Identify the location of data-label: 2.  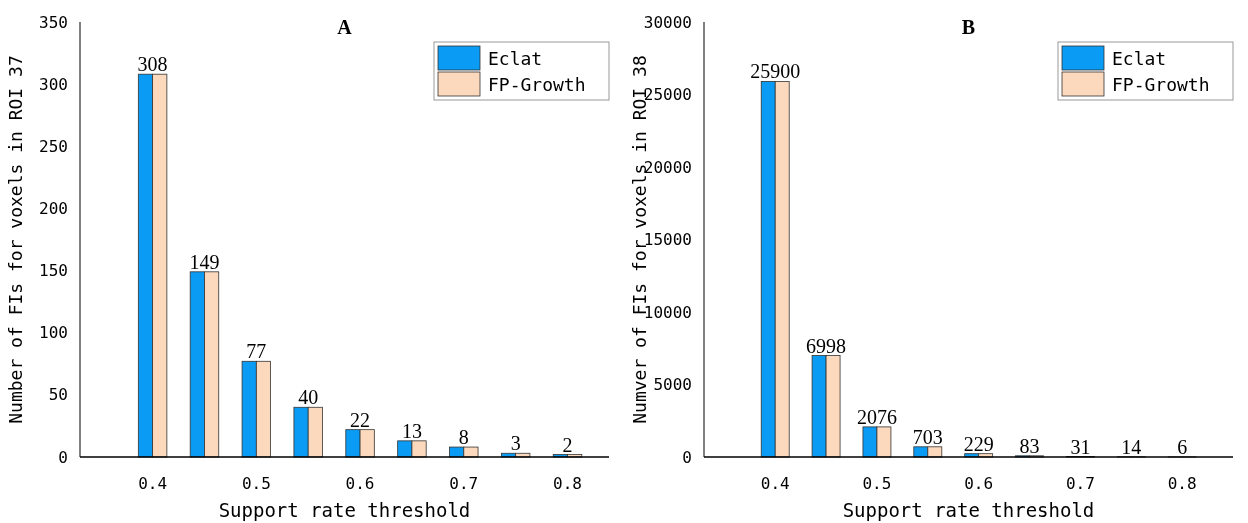
(567, 444).